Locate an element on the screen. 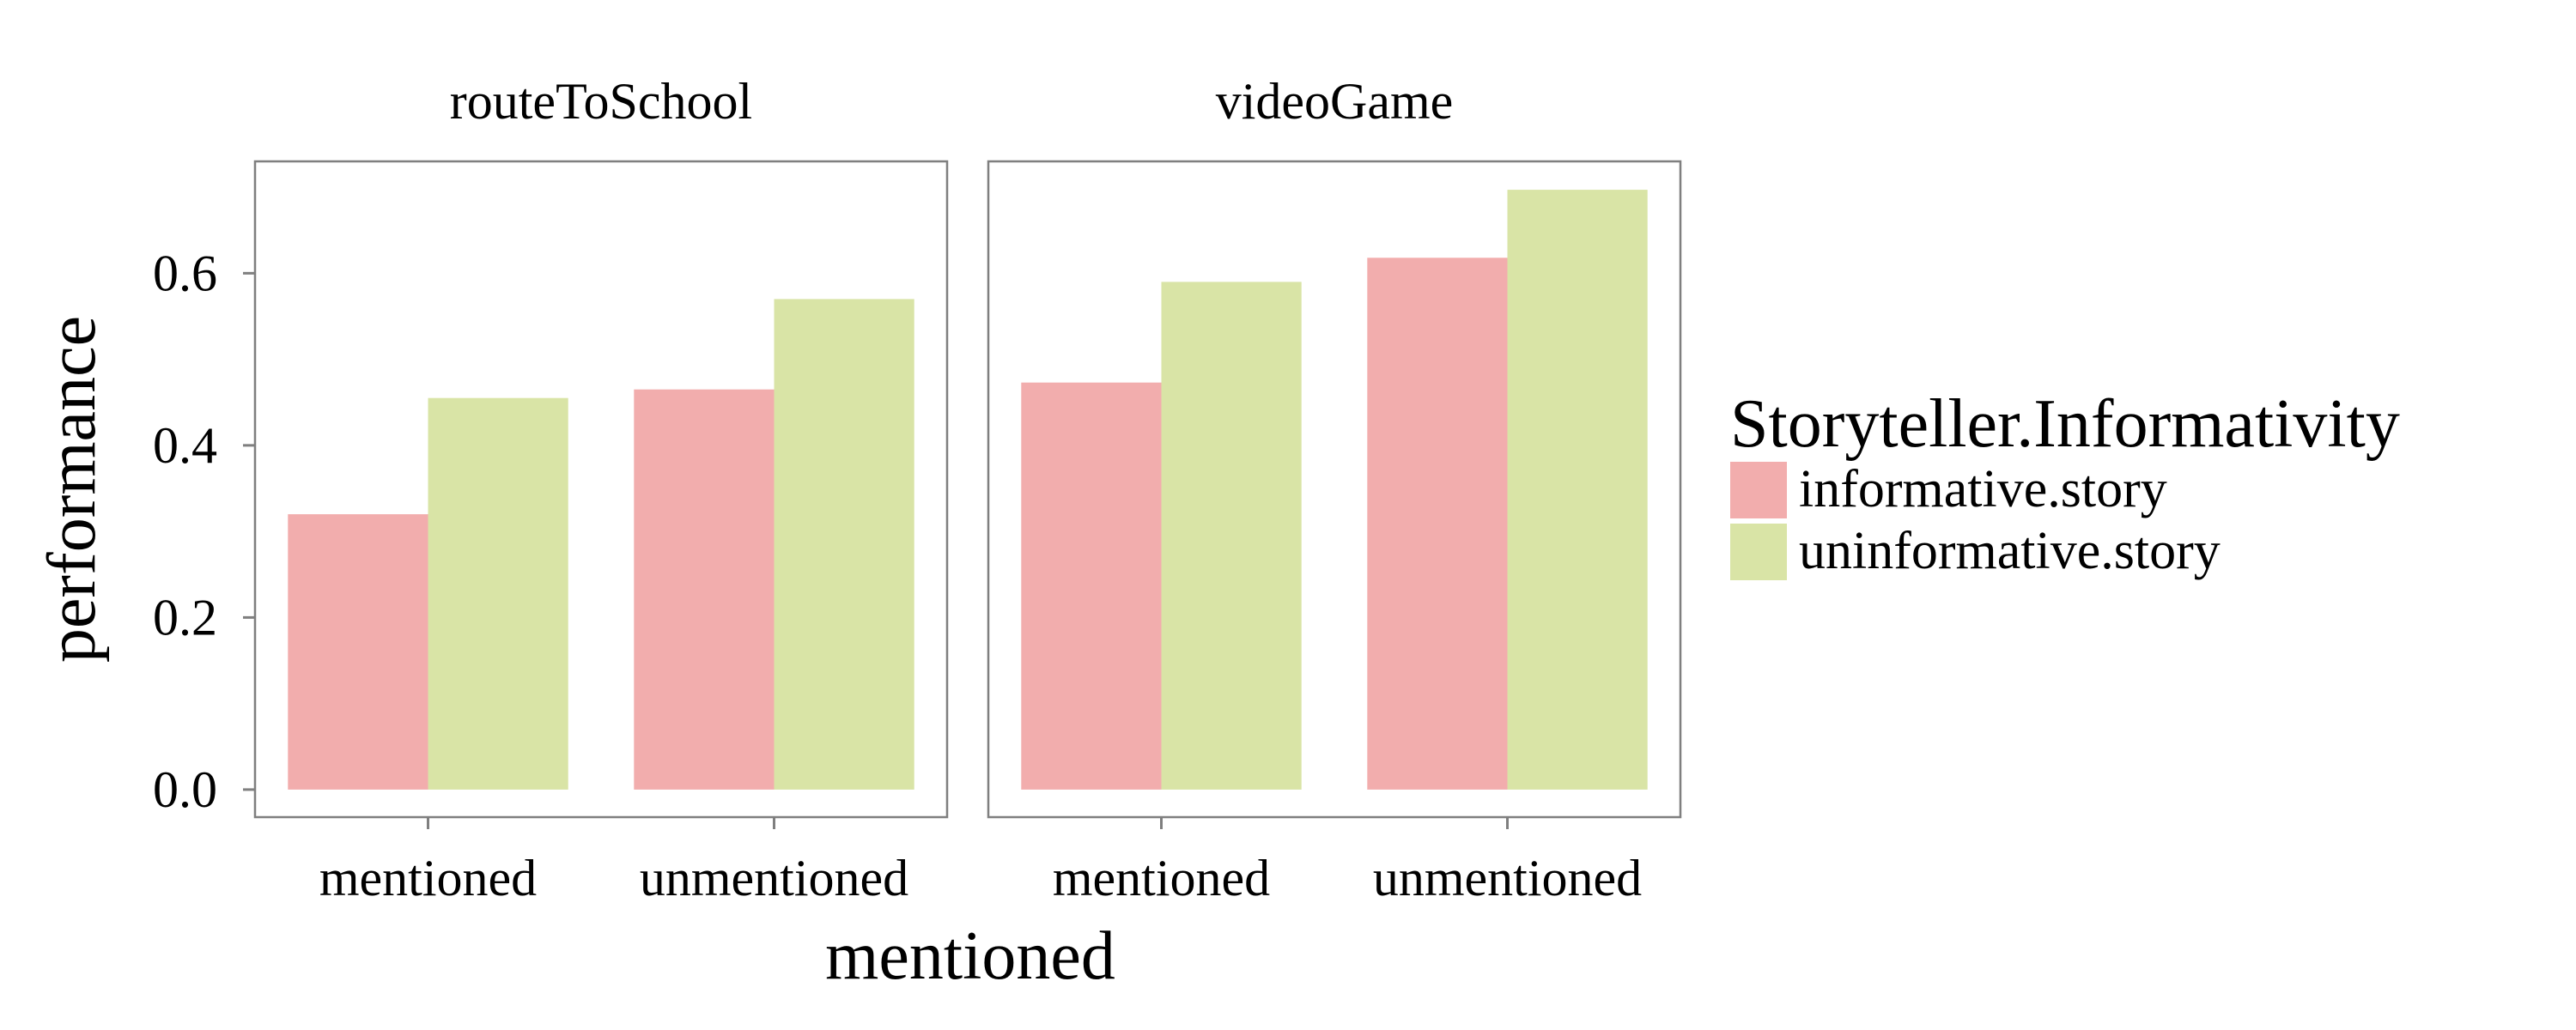 Image resolution: width=2576 pixels, height=1030 pixels. legend-swatch-uninformative.story is located at coordinates (1759, 552).